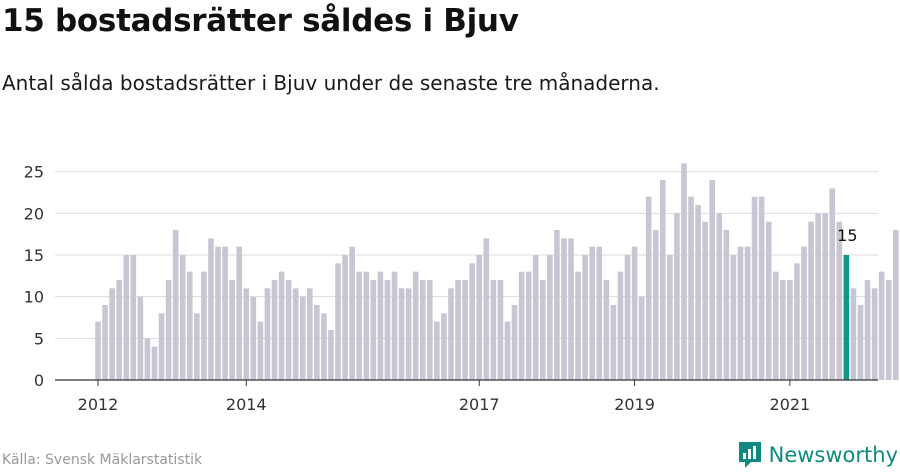 Image resolution: width=900 pixels, height=474 pixels. Describe the element at coordinates (833, 455) in the screenshot. I see `brand-name: Newsworthy` at that location.